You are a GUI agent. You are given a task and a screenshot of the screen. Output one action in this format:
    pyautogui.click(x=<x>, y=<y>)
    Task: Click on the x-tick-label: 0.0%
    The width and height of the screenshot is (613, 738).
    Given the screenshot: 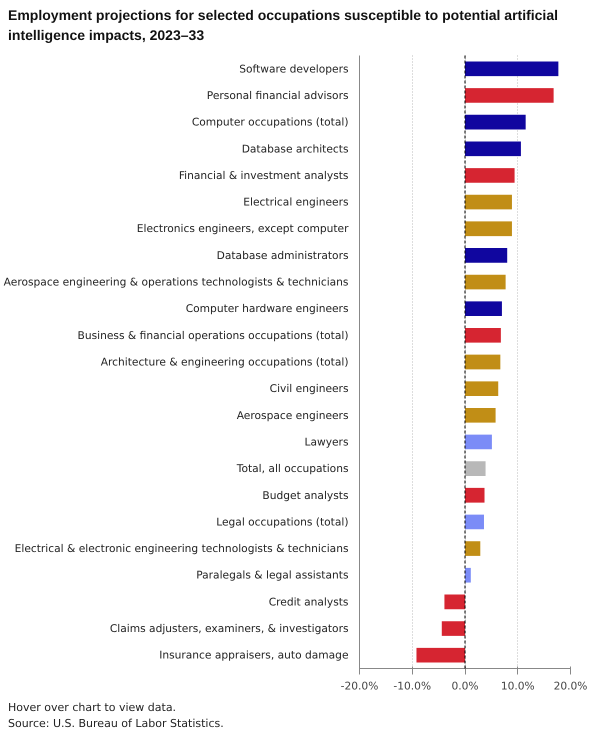 What is the action you would take?
    pyautogui.click(x=465, y=686)
    